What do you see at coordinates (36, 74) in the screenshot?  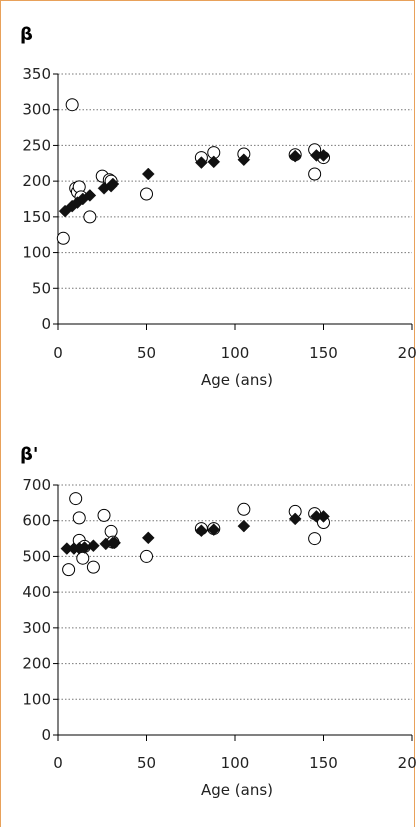 I see `y-tick-label: 350` at bounding box center [36, 74].